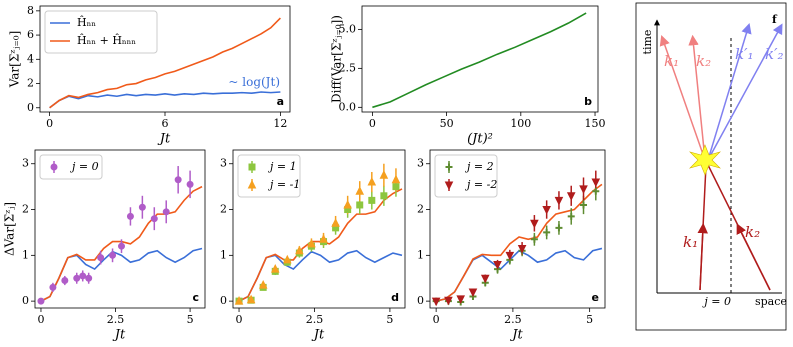 This screenshot has height=347, width=793. I want to click on legend-label: Ĥₙₙ, so click(86, 22).